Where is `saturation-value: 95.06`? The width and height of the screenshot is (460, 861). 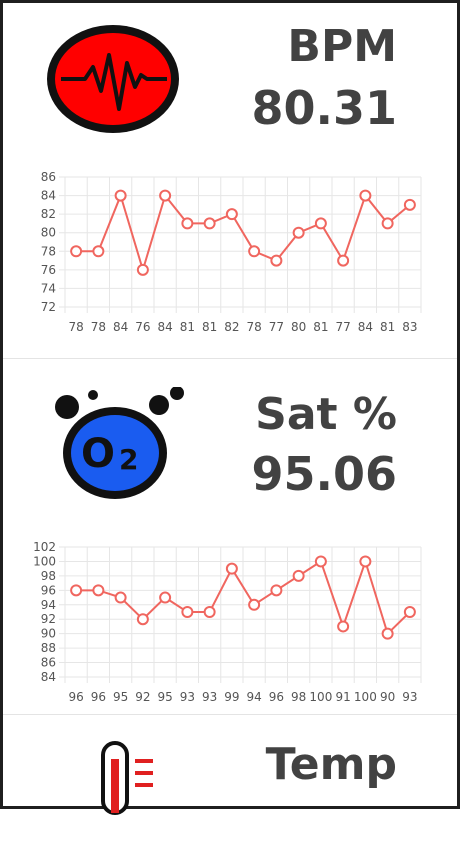
saturation-value: 95.06 is located at coordinates (324, 474).